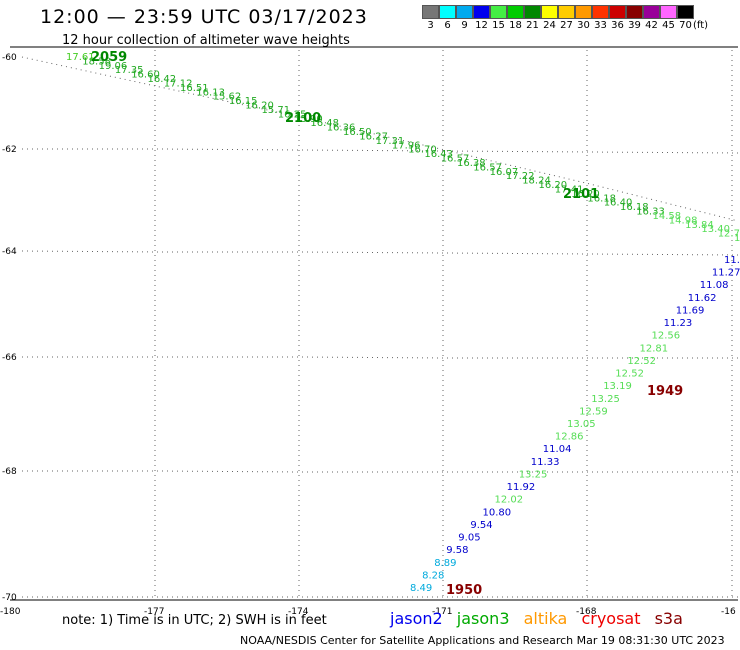  I want to click on legend-label: 27, so click(566, 25).